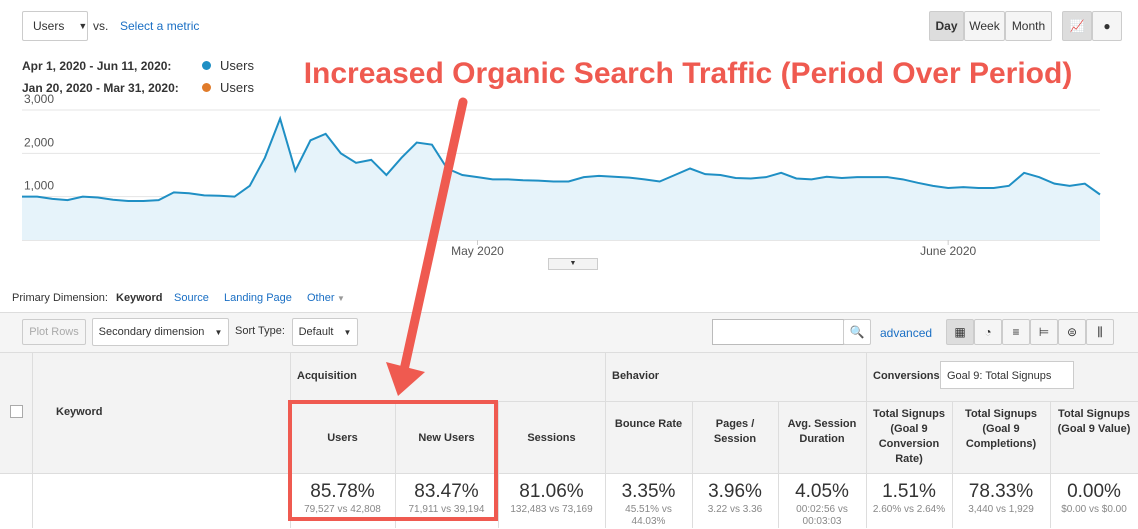 The height and width of the screenshot is (529, 1138). I want to click on sort-label: Sort Type:, so click(260, 331).